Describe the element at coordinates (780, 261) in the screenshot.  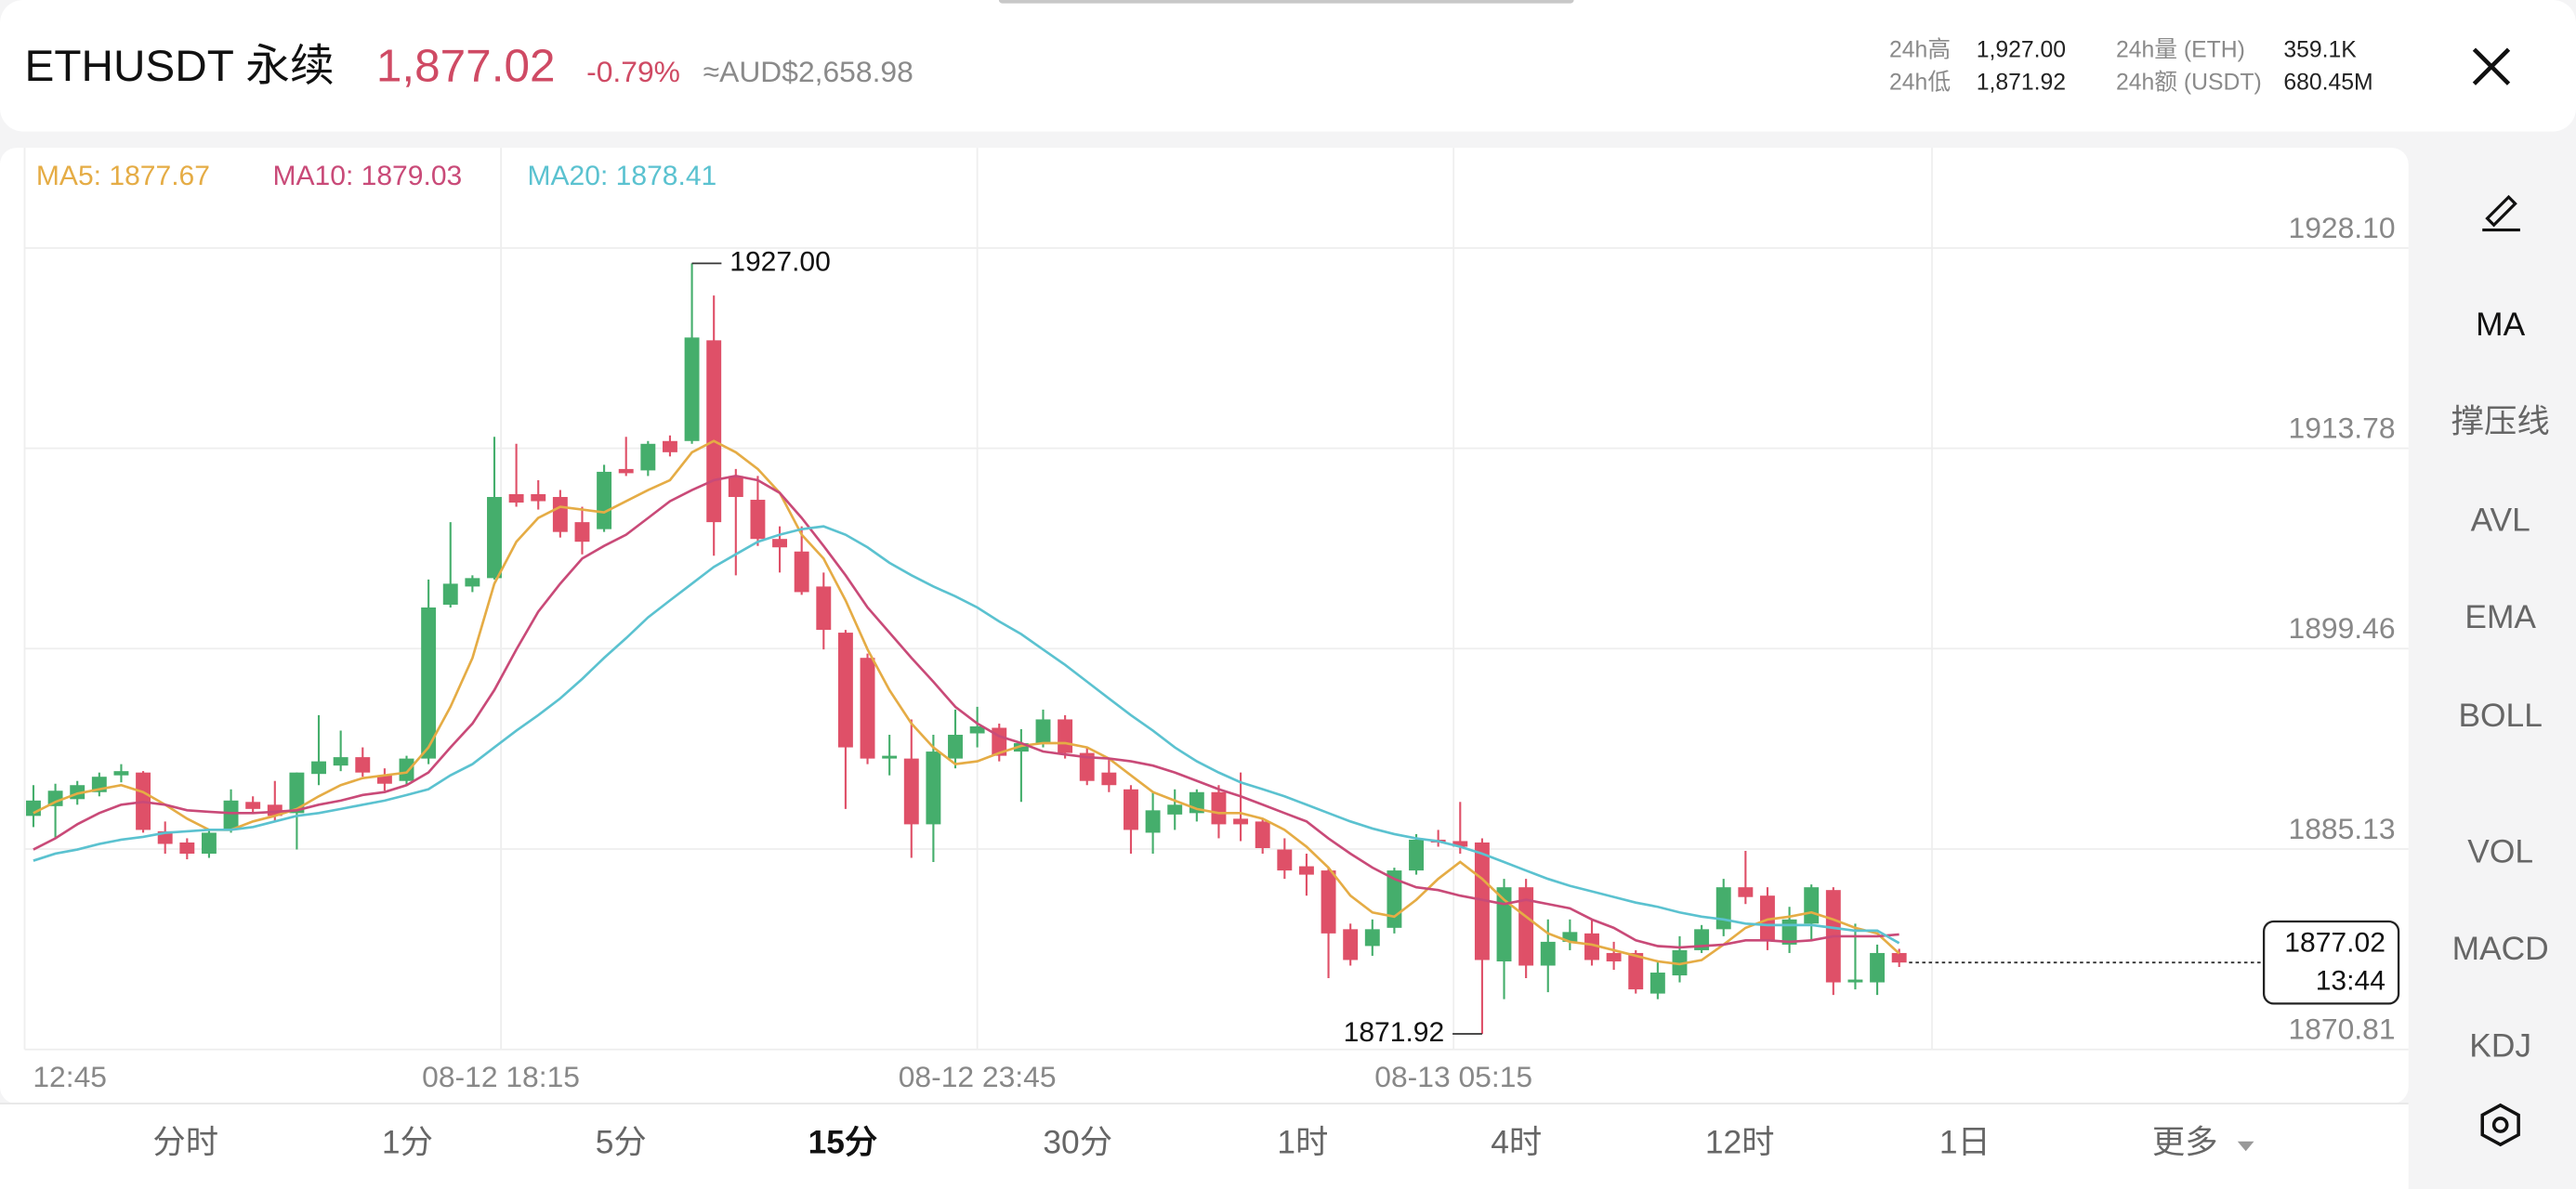
I see `annotation-label: 1927.00` at that location.